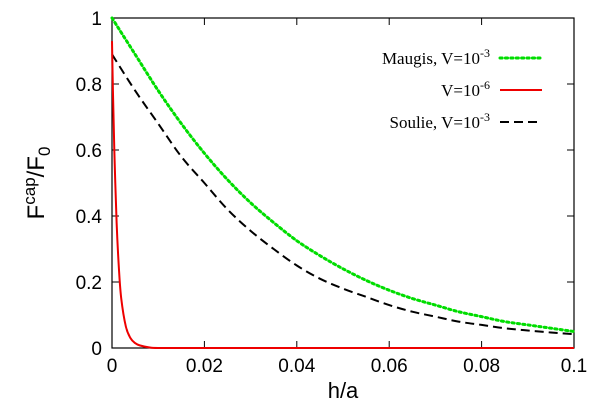 The width and height of the screenshot is (597, 407). I want to click on x-tick-label: 0.02, so click(204, 366).